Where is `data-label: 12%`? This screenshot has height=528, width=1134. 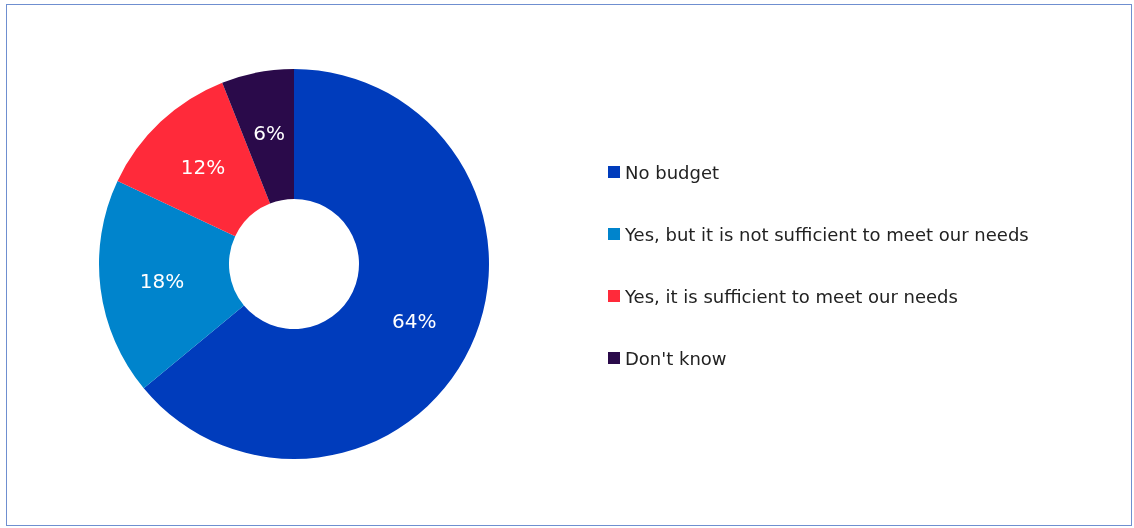
data-label: 12% is located at coordinates (203, 167).